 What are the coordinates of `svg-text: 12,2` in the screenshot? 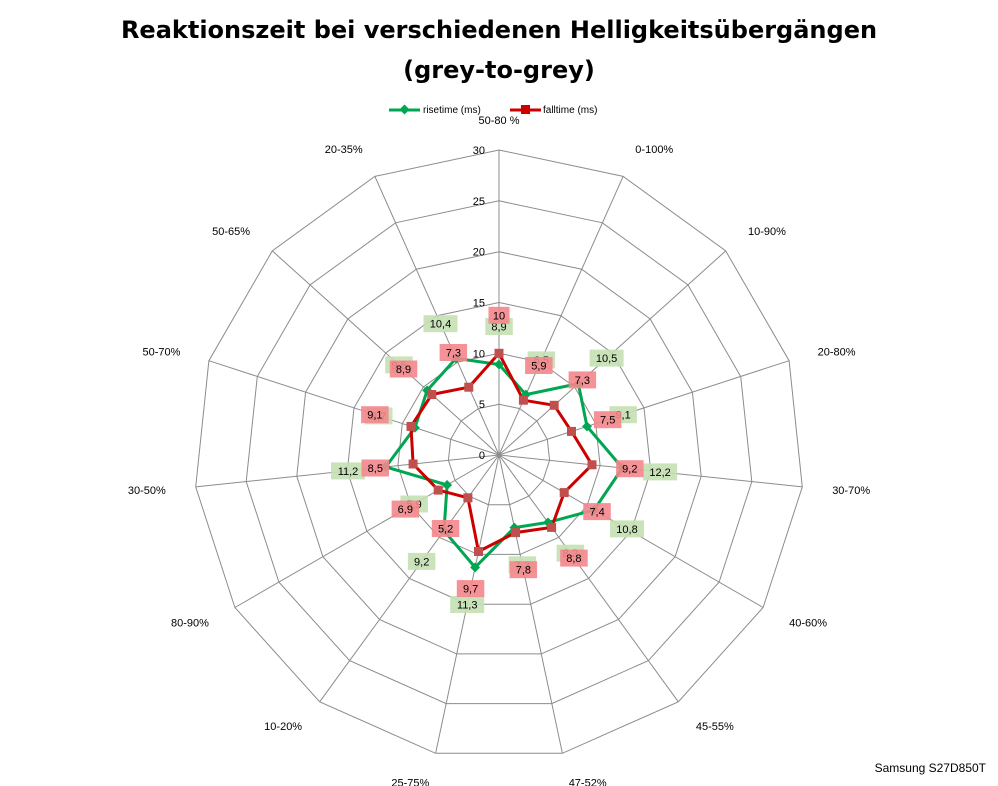 It's located at (659, 473).